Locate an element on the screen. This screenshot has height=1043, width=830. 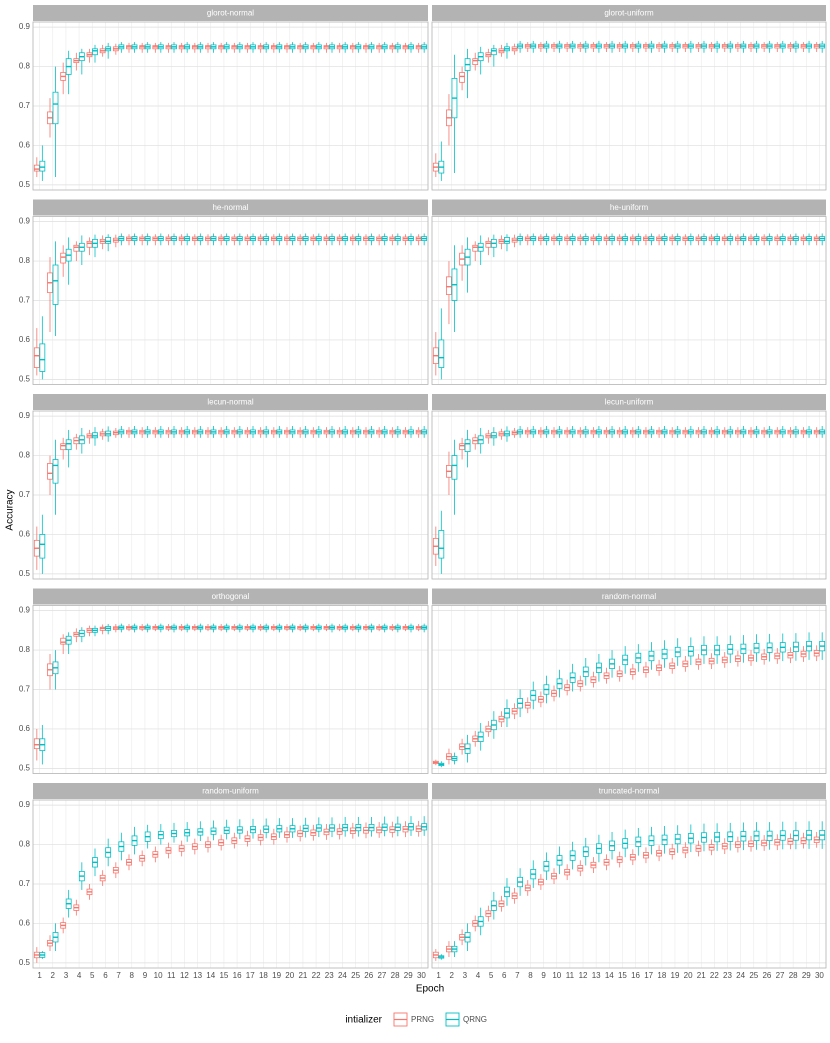
x-tick-label: 16 is located at coordinates (635, 975).